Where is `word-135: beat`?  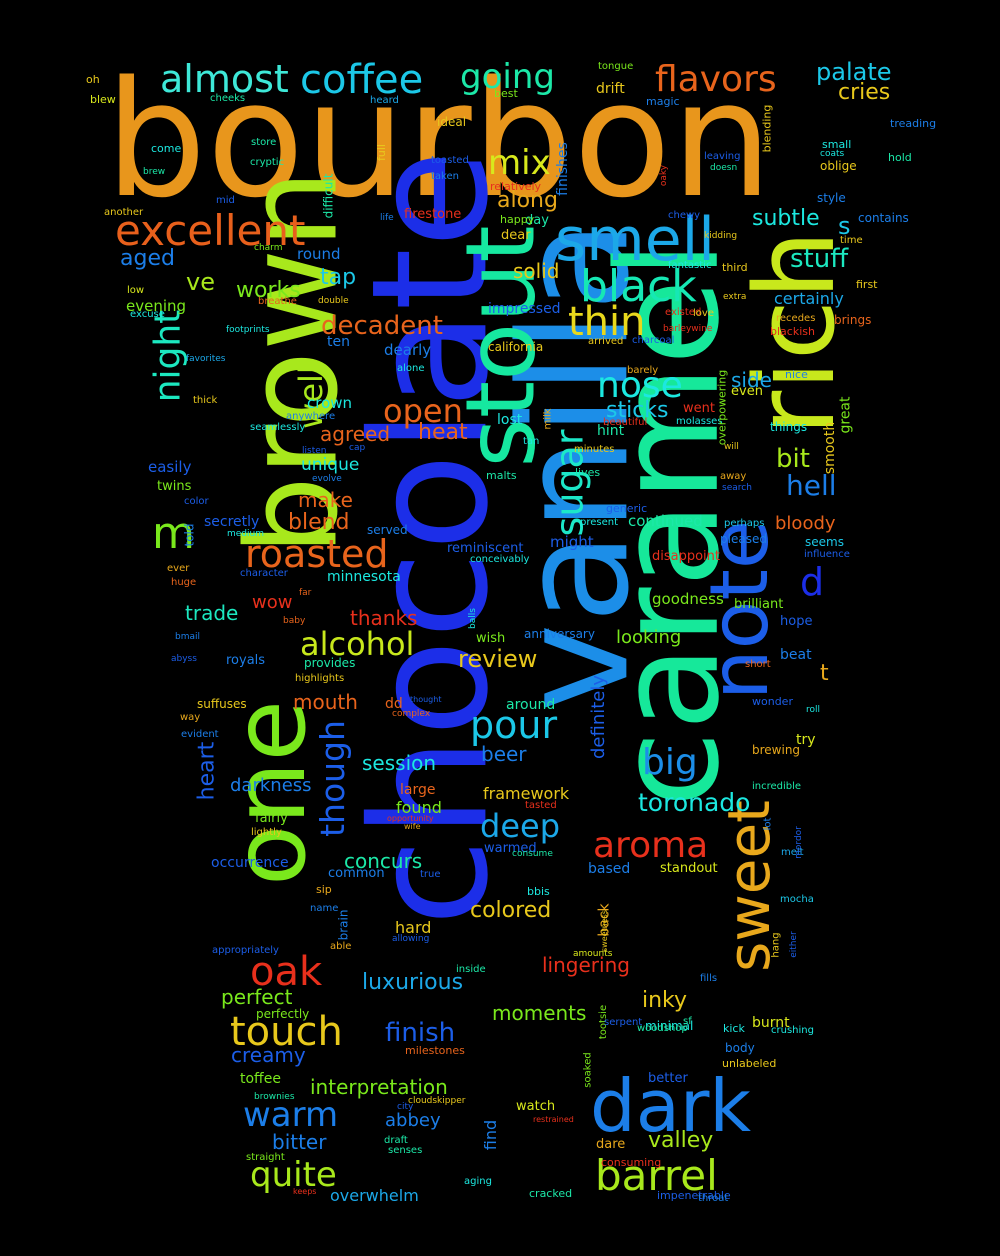
word-135: beat is located at coordinates (796, 655).